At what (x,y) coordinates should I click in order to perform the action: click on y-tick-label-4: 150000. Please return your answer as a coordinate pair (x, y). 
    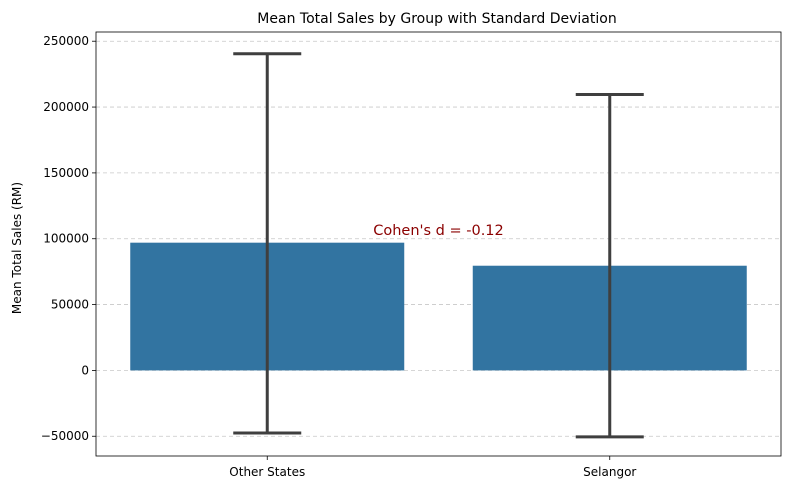
    Looking at the image, I should click on (66, 173).